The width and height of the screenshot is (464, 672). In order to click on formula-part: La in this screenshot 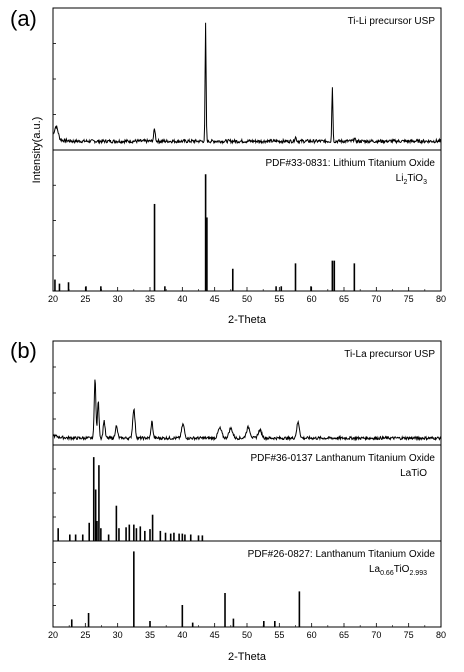, I will do `click(375, 569)`.